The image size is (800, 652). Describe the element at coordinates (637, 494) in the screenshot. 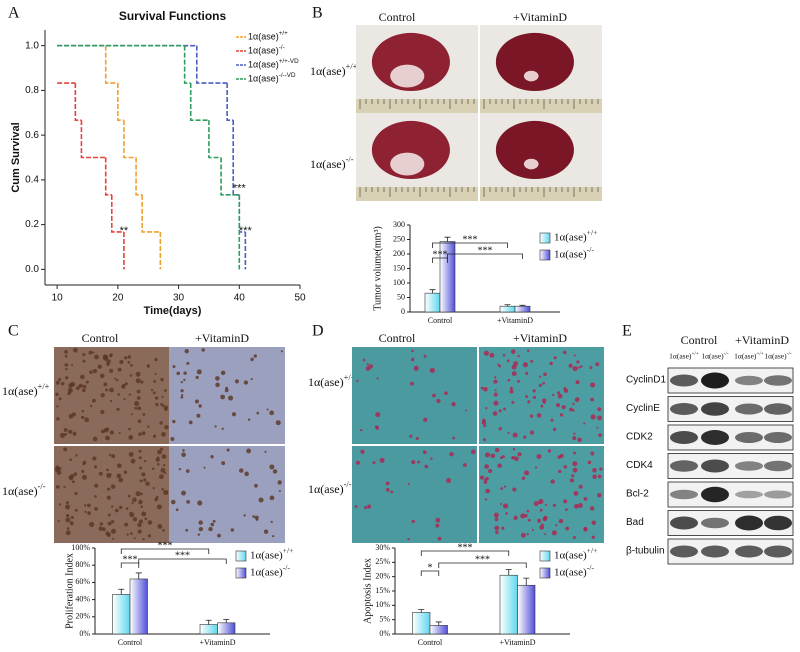

I see `blot-label: Bcl-2` at that location.